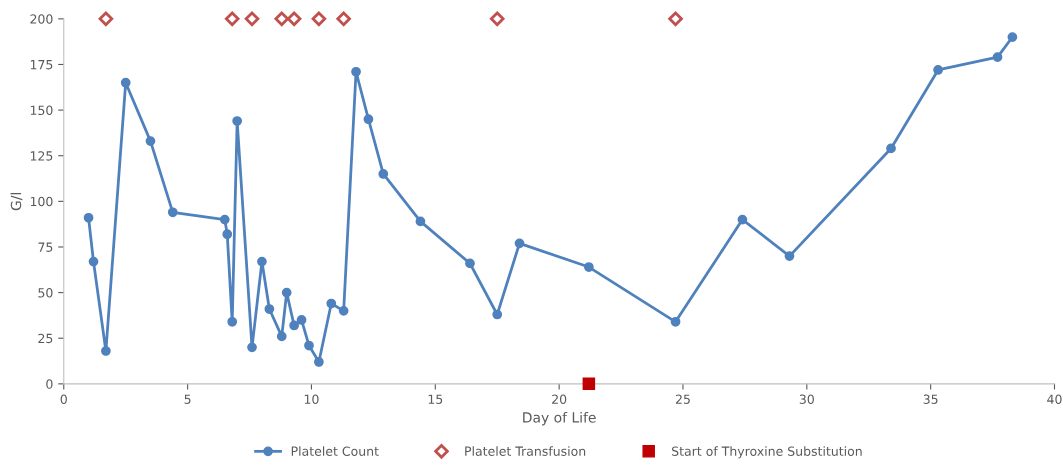  What do you see at coordinates (16, 202) in the screenshot?
I see `y-axis-title: G/l` at bounding box center [16, 202].